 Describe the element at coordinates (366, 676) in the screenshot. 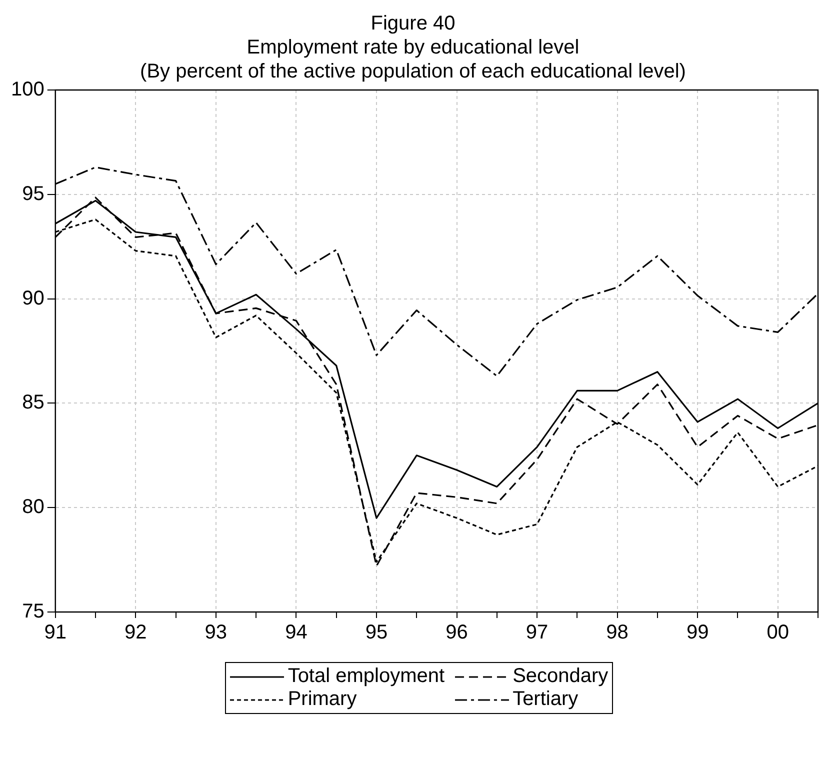

I see `legend-label: Total employment` at that location.